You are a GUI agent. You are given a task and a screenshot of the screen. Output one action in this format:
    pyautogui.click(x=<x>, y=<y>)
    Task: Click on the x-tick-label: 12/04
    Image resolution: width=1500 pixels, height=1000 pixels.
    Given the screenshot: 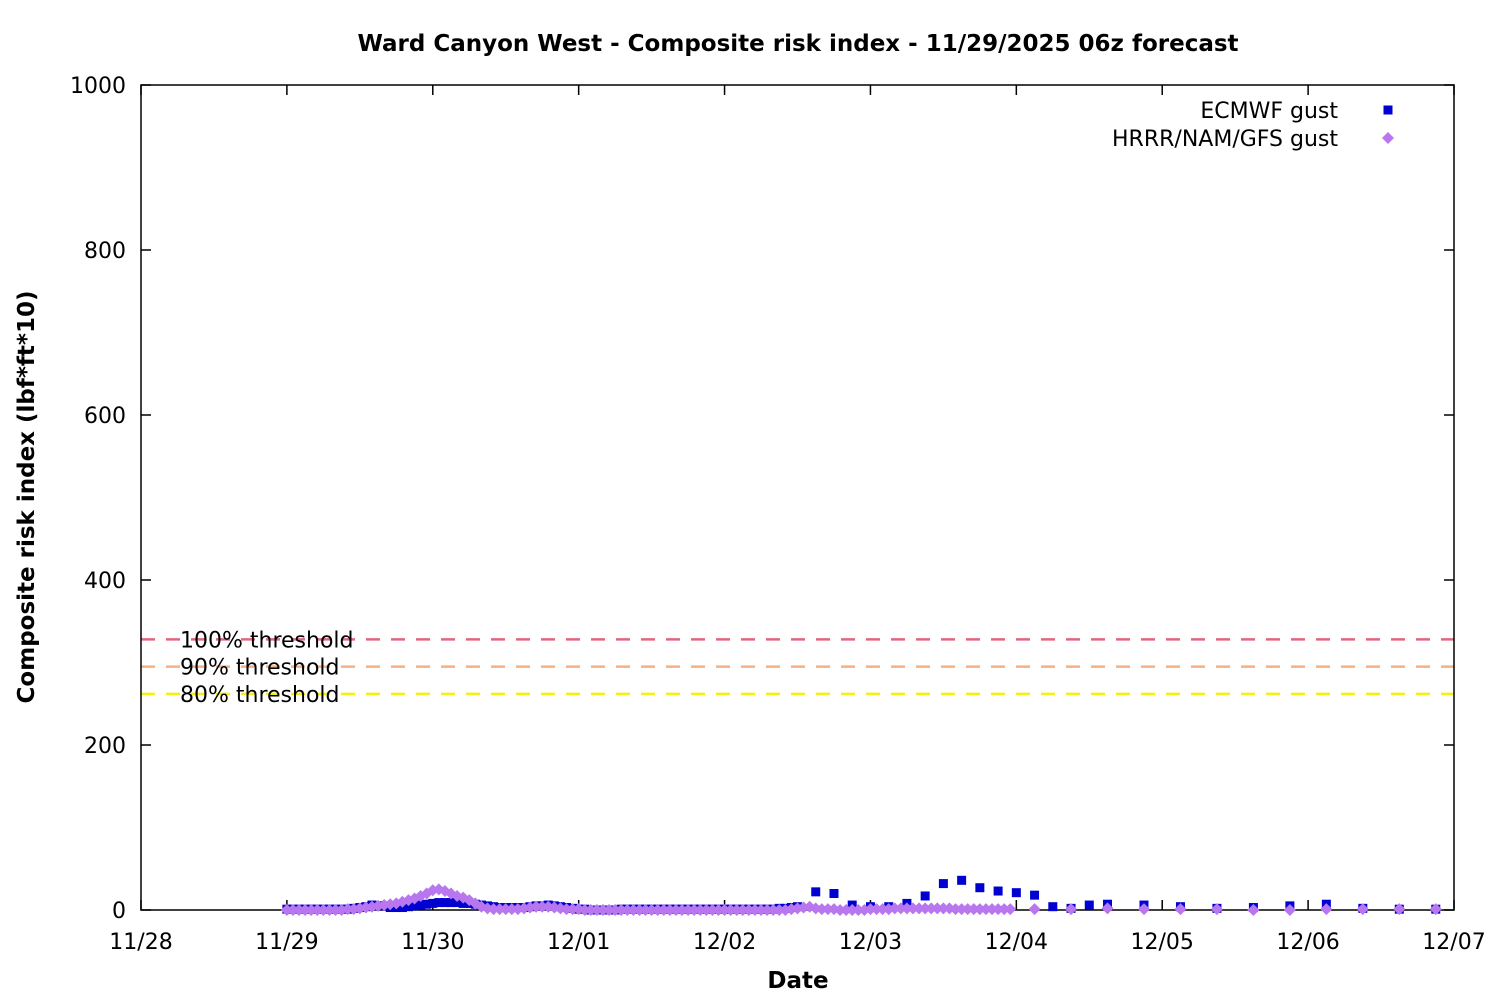 What is the action you would take?
    pyautogui.click(x=1016, y=942)
    